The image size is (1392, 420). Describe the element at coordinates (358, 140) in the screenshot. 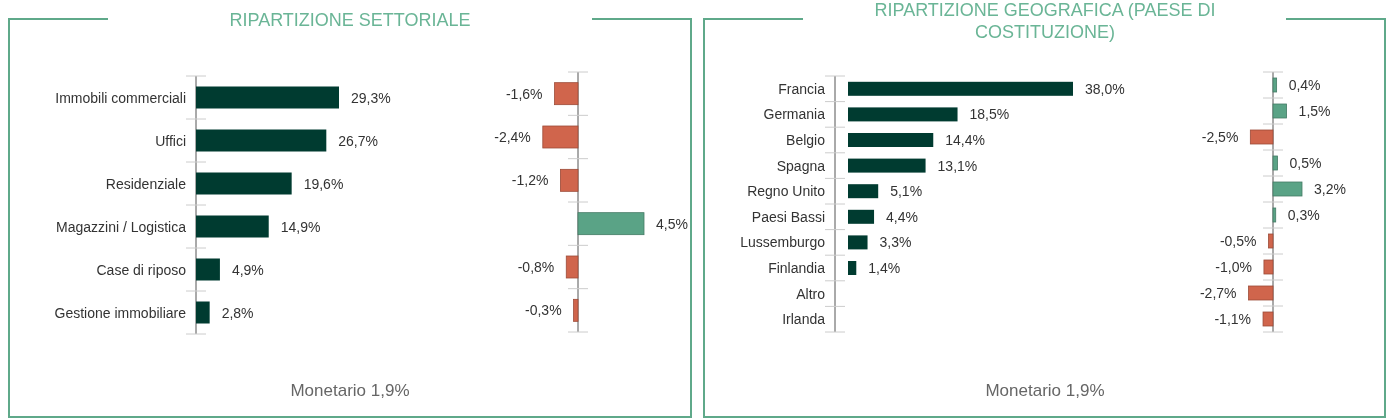

I see `data-label: 26,7%` at that location.